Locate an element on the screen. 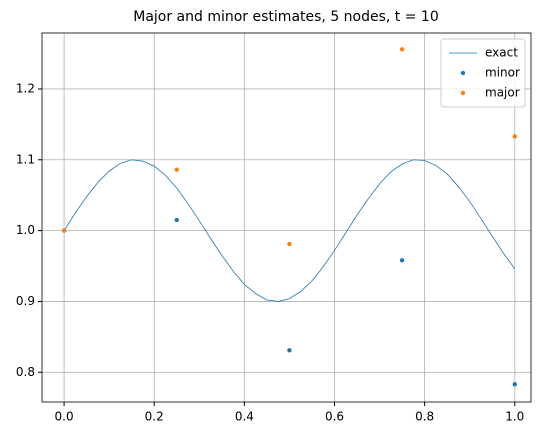 Image resolution: width=547 pixels, height=435 pixels. x-tick-label: 0.4 is located at coordinates (244, 417).